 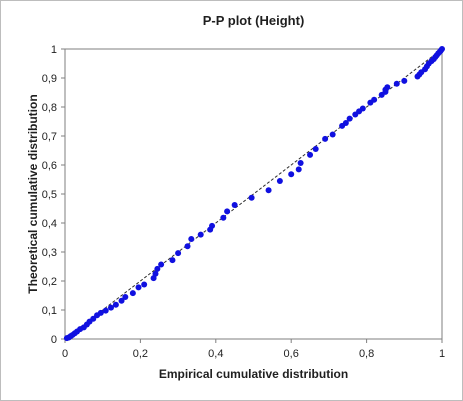 I want to click on y-tick-label: 0,7, so click(x=49, y=137).